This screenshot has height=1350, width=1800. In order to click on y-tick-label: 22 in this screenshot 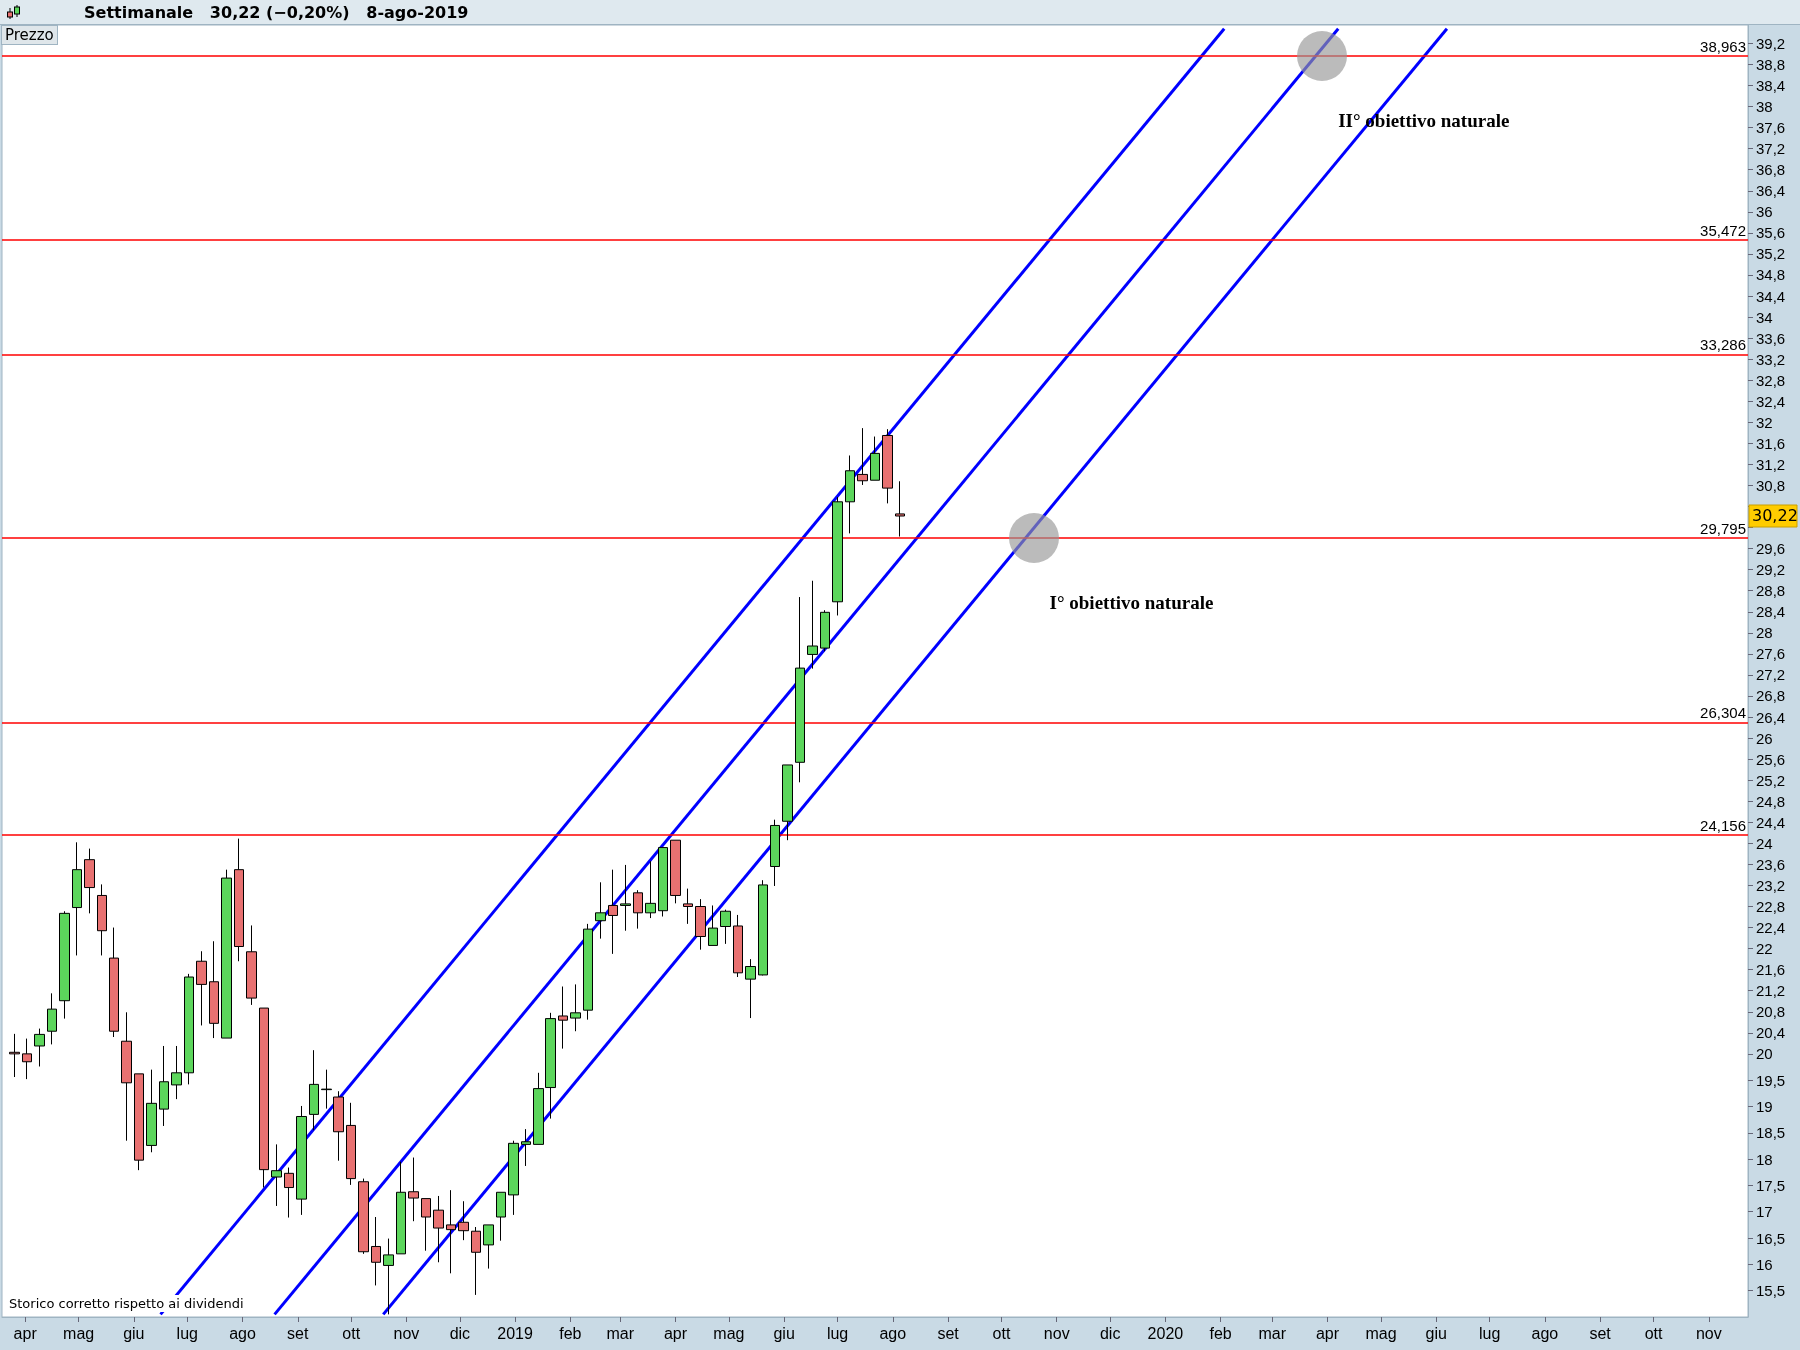, I will do `click(1764, 949)`.